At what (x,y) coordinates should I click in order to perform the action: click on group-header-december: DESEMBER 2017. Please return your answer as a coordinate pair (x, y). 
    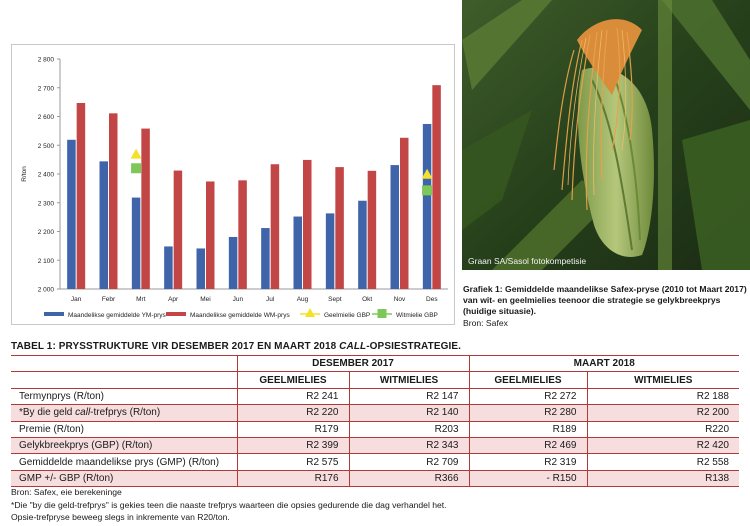
    Looking at the image, I should click on (352, 363).